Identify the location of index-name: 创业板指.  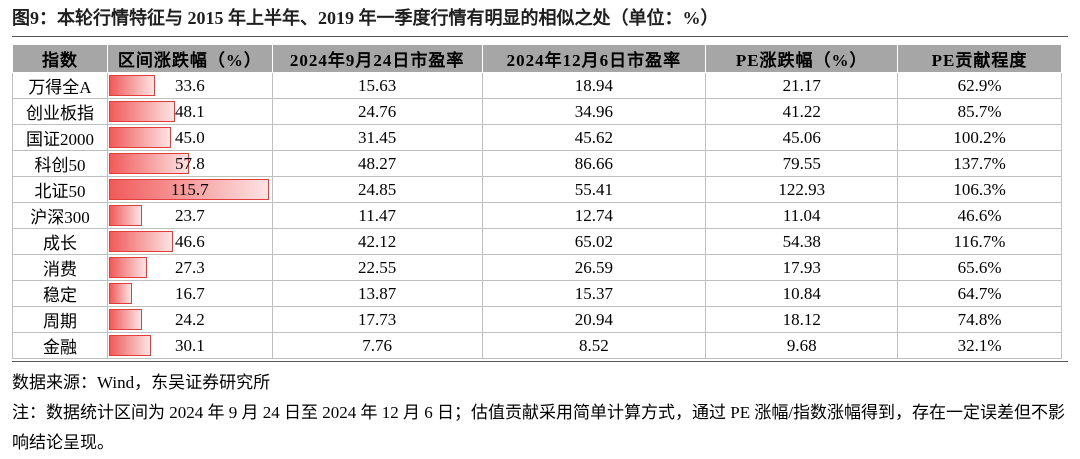
(60, 111).